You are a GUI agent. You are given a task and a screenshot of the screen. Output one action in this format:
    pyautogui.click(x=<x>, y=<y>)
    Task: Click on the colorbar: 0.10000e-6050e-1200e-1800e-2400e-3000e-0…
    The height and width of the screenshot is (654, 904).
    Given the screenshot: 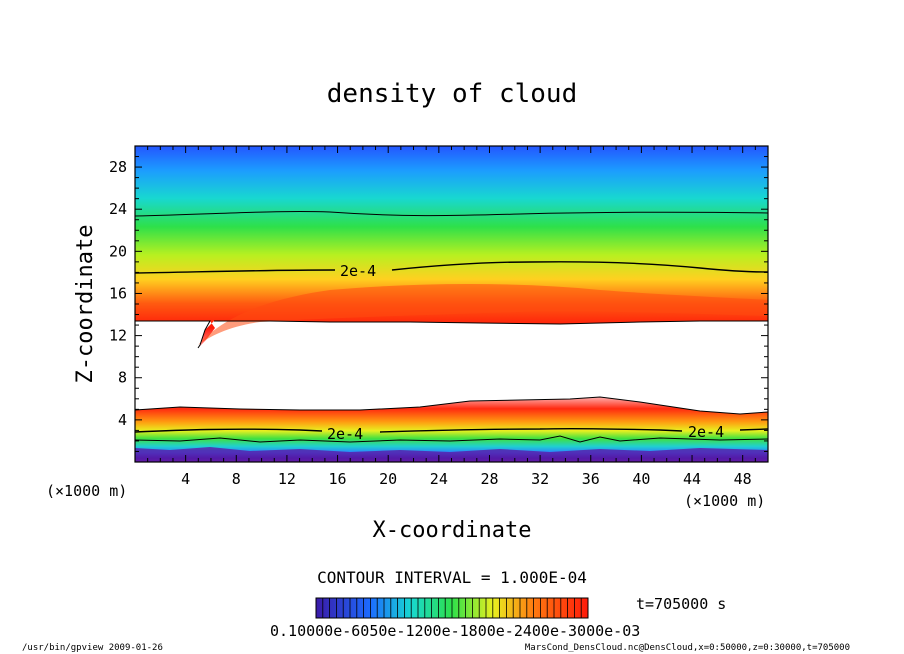 What is the action you would take?
    pyautogui.click(x=455, y=618)
    